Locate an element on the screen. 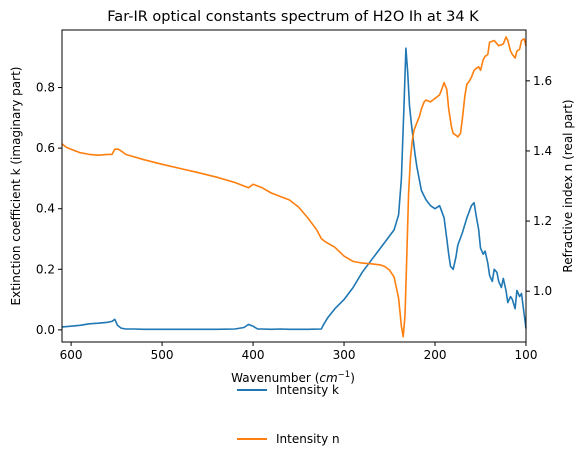  x-tick-label: 200 is located at coordinates (435, 355).